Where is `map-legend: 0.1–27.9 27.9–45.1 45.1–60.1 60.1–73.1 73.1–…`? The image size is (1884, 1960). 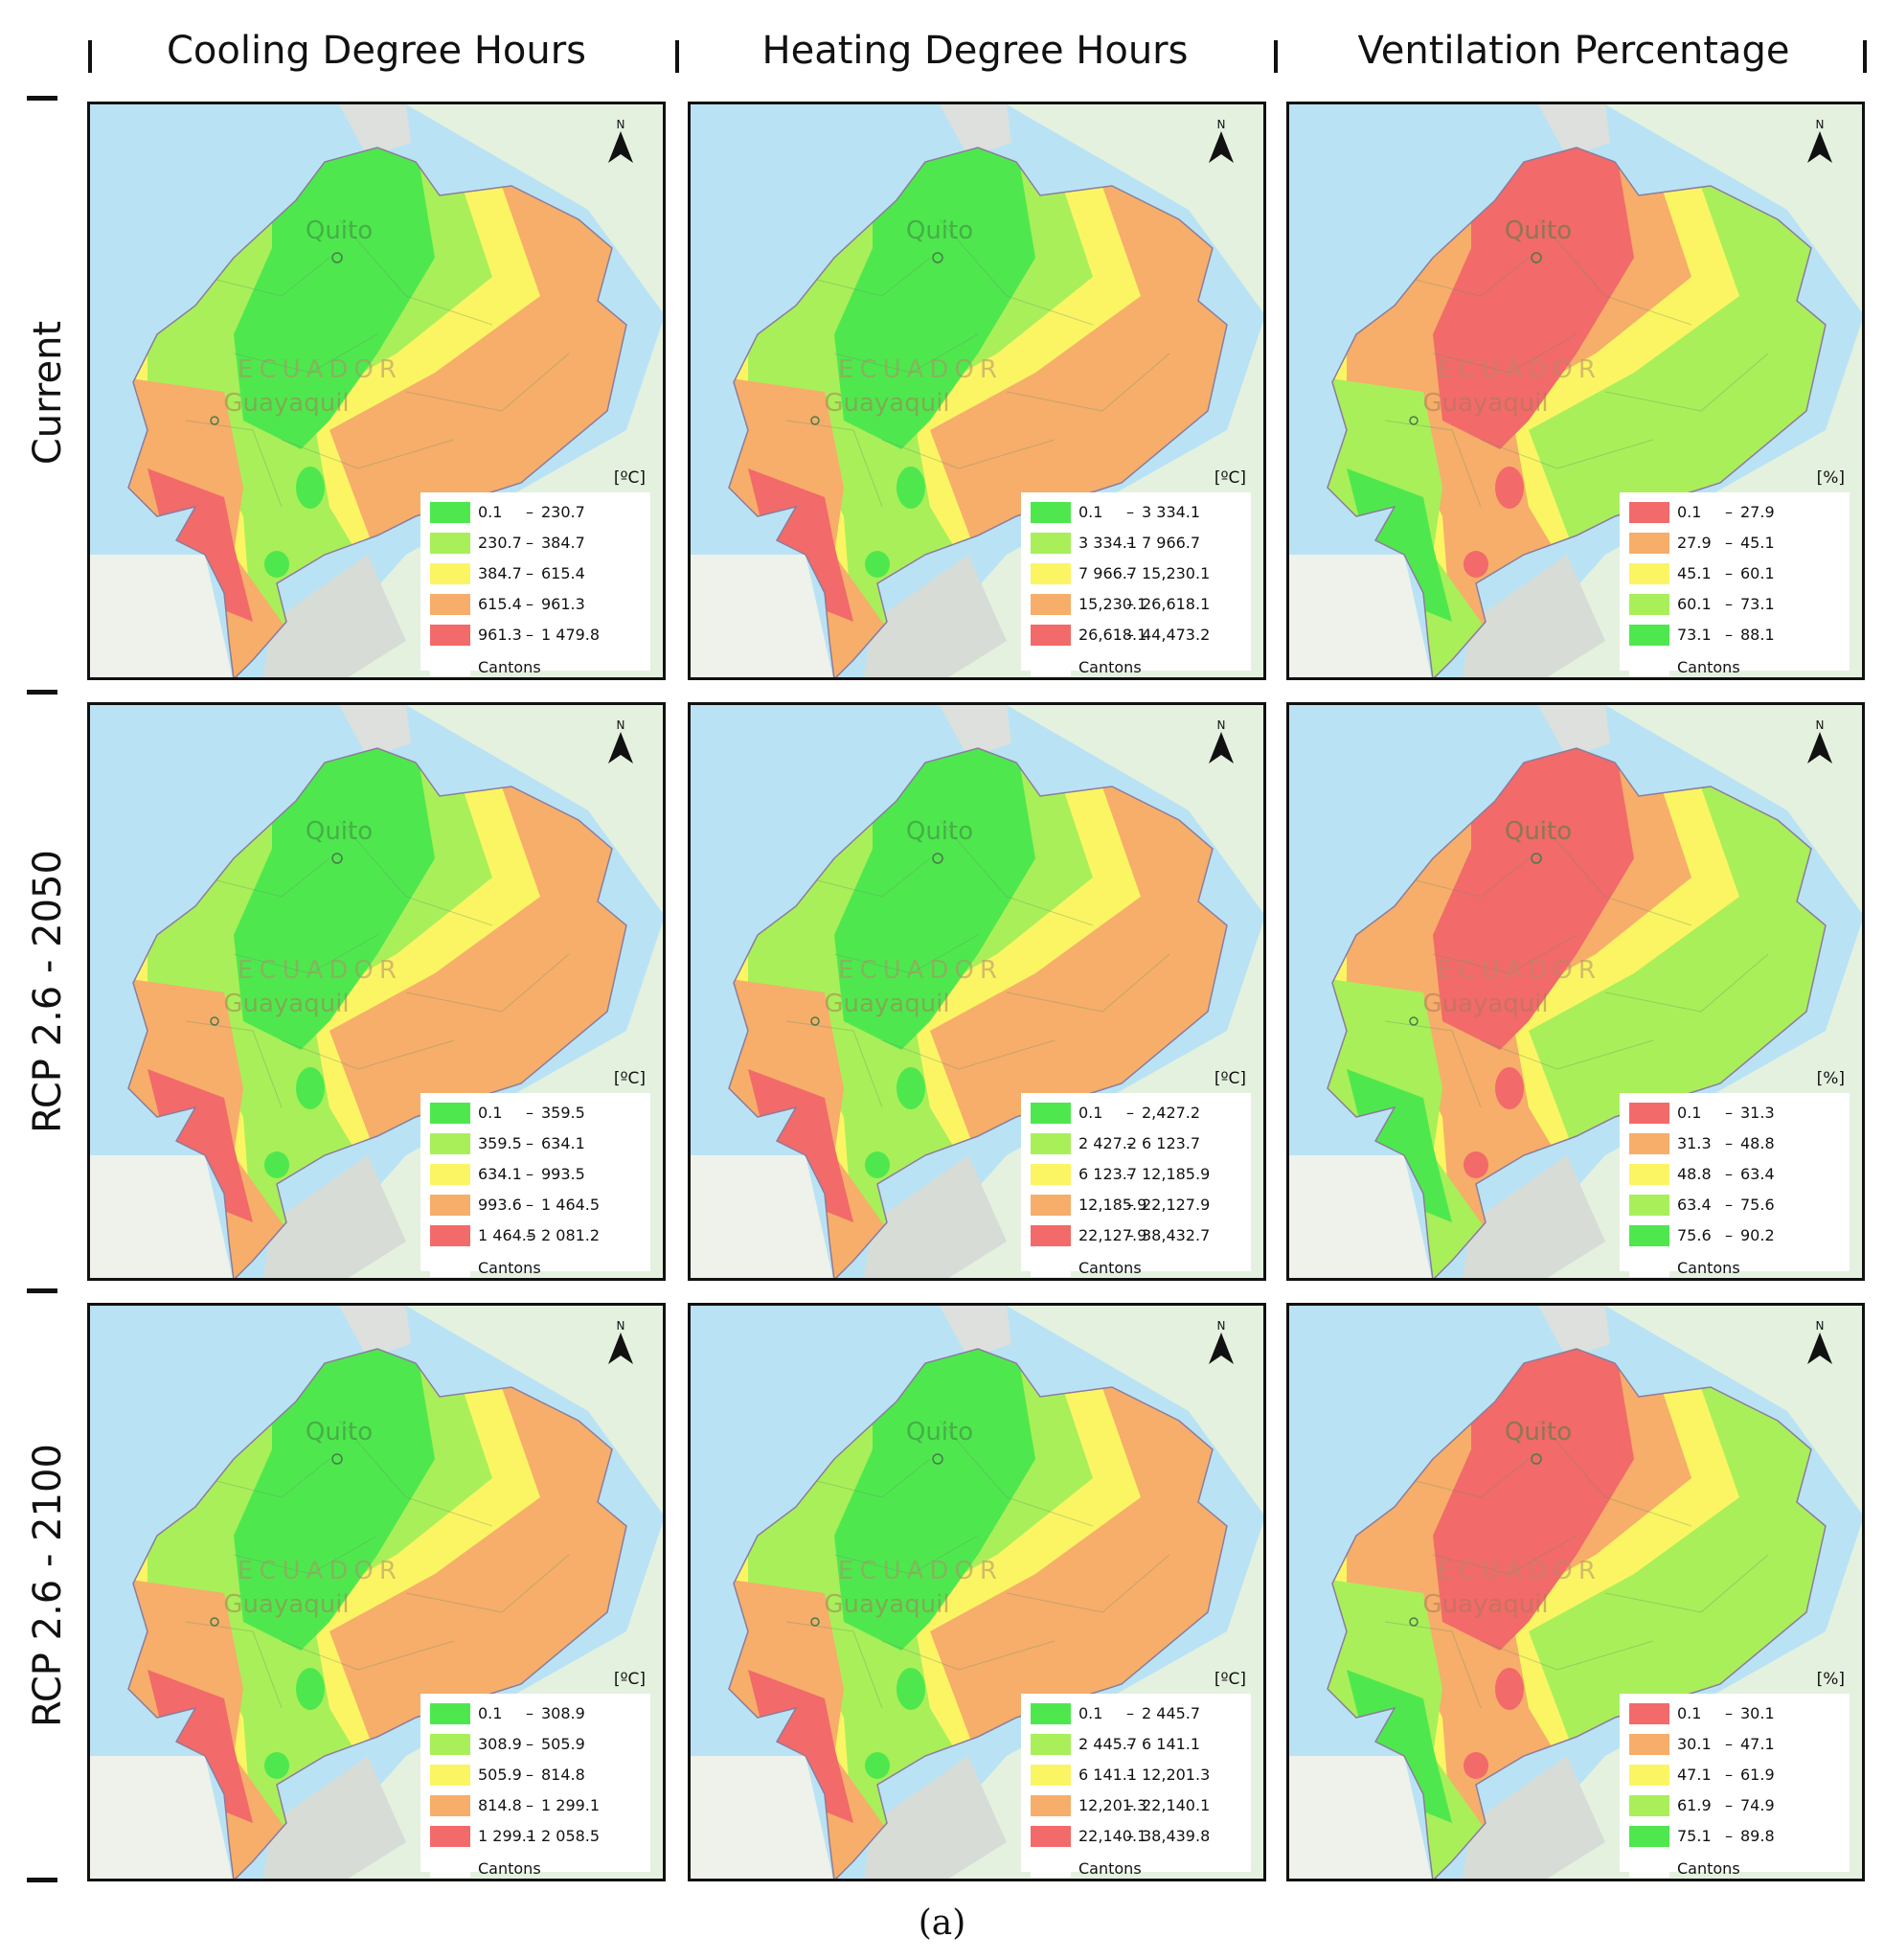 map-legend: 0.1–27.9 27.9–45.1 45.1–60.1 60.1–73.1 73.1–… is located at coordinates (1735, 584).